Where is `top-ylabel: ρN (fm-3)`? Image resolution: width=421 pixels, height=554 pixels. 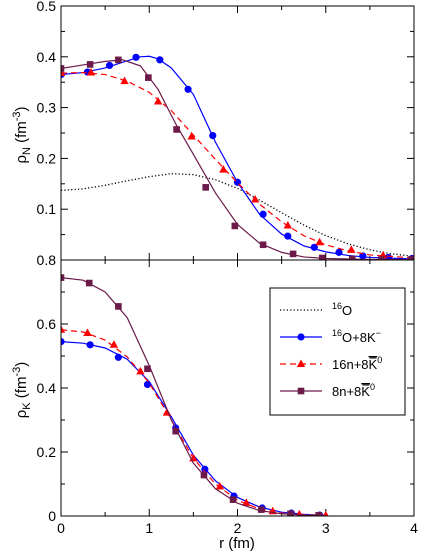 top-ylabel: ρN (fm-3) is located at coordinates (22, 134).